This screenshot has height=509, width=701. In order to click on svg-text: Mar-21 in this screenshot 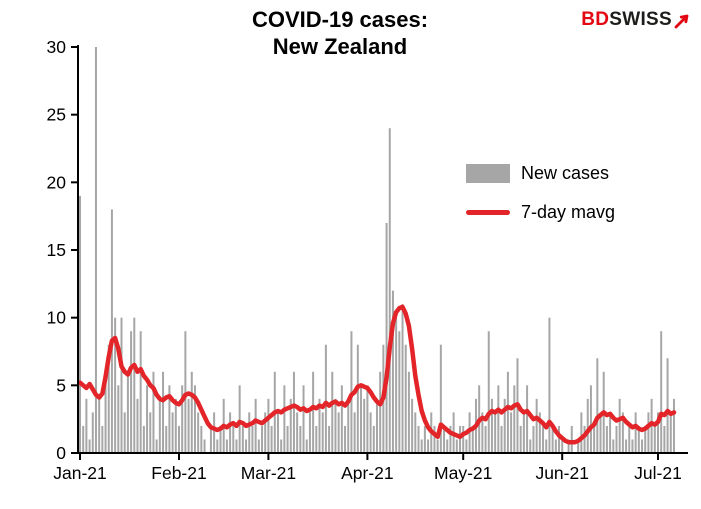, I will do `click(268, 473)`.